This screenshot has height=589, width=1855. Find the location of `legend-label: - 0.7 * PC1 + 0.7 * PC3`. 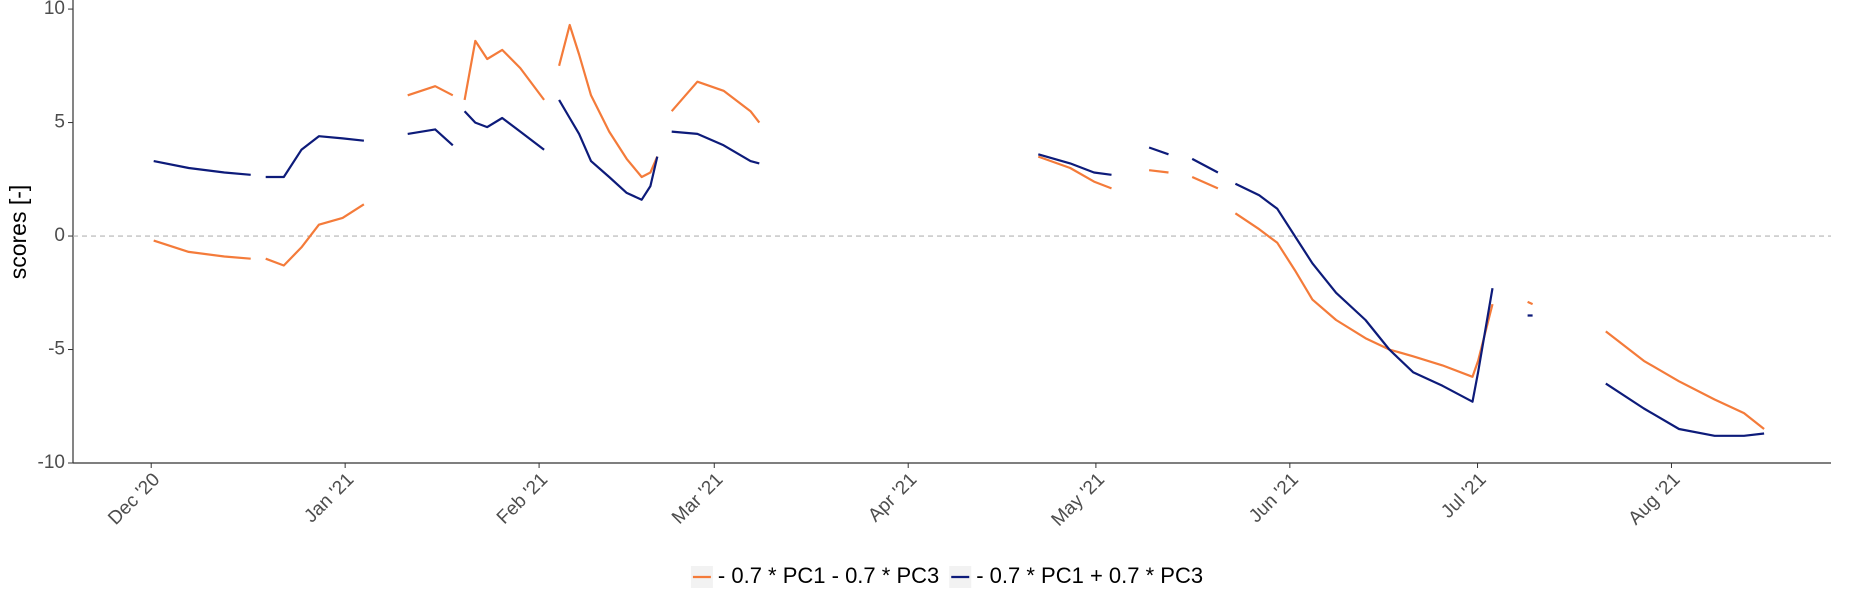

legend-label: - 0.7 * PC1 + 0.7 * PC3 is located at coordinates (1089, 575).